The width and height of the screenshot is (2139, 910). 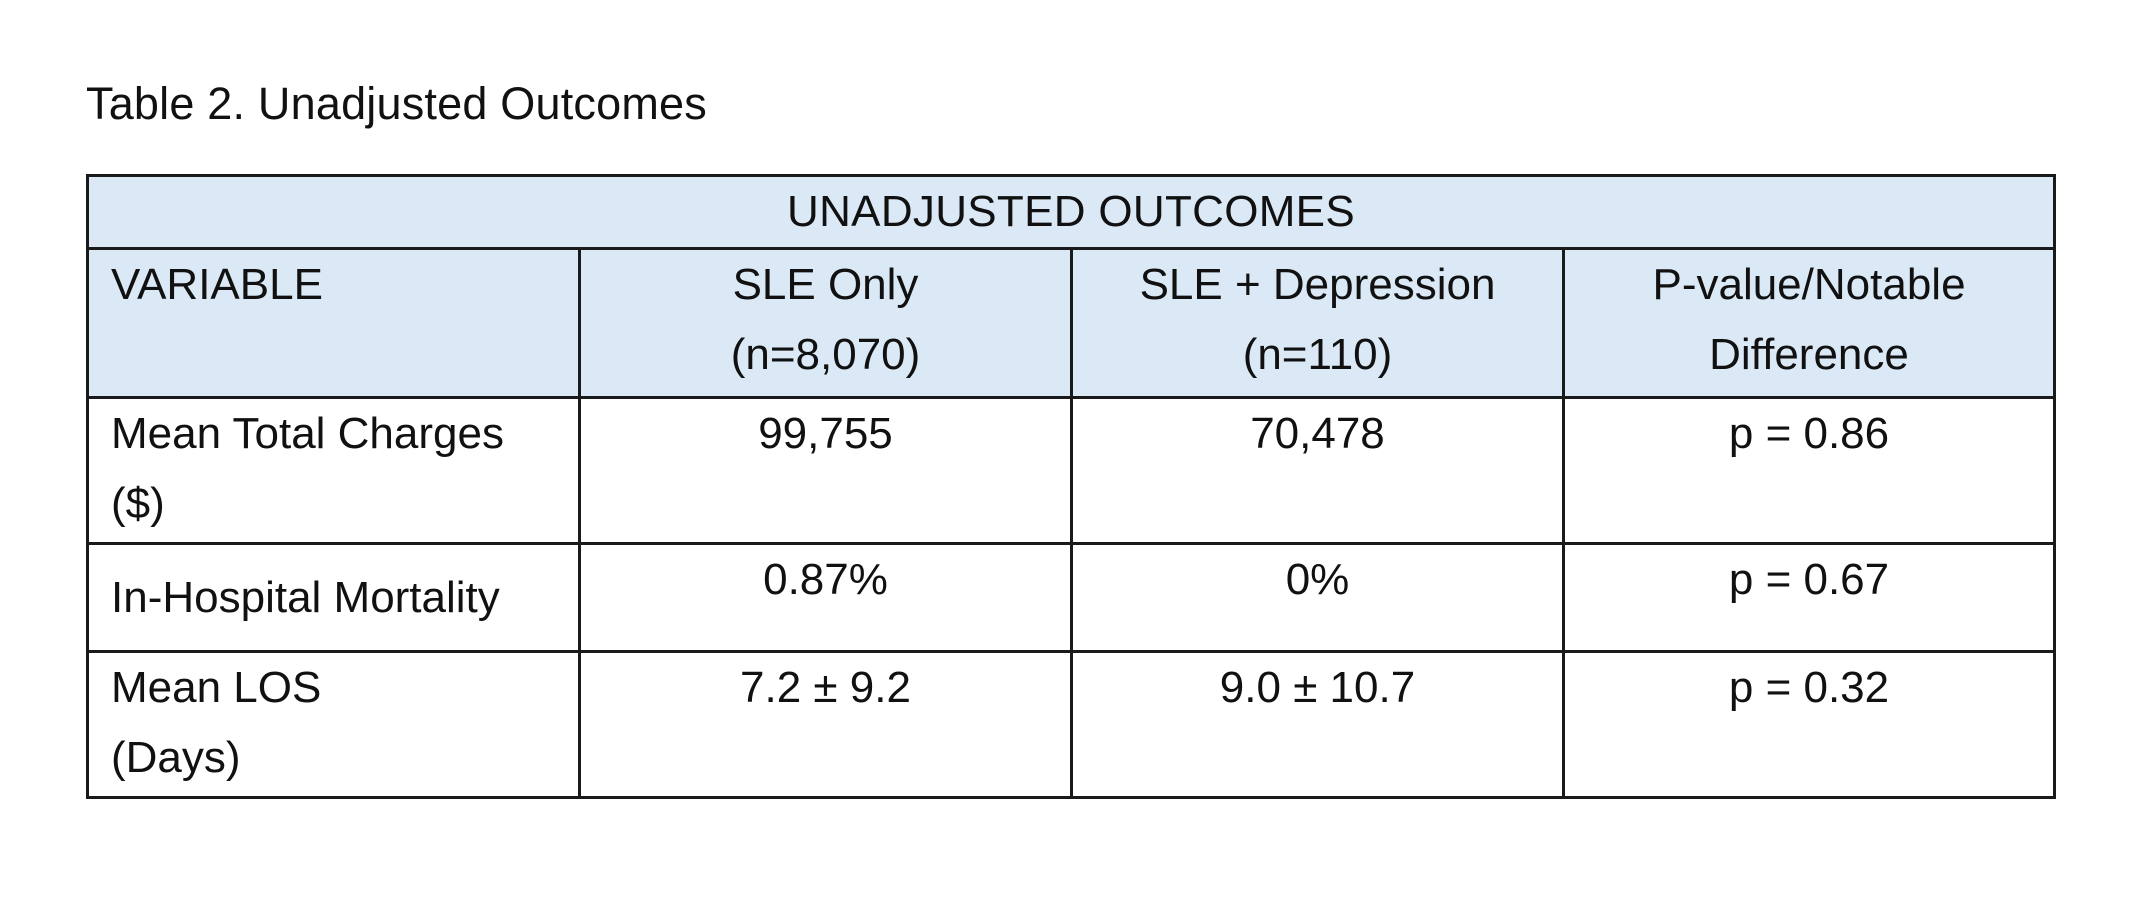 I want to click on row-variable-line2: ($), so click(x=138, y=503).